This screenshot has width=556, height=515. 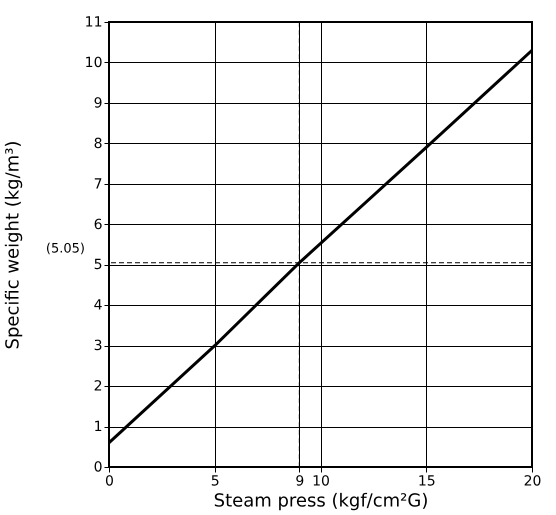 What do you see at coordinates (13, 245) in the screenshot?
I see `y-axis-title: Specific weight (kg/m³)` at bounding box center [13, 245].